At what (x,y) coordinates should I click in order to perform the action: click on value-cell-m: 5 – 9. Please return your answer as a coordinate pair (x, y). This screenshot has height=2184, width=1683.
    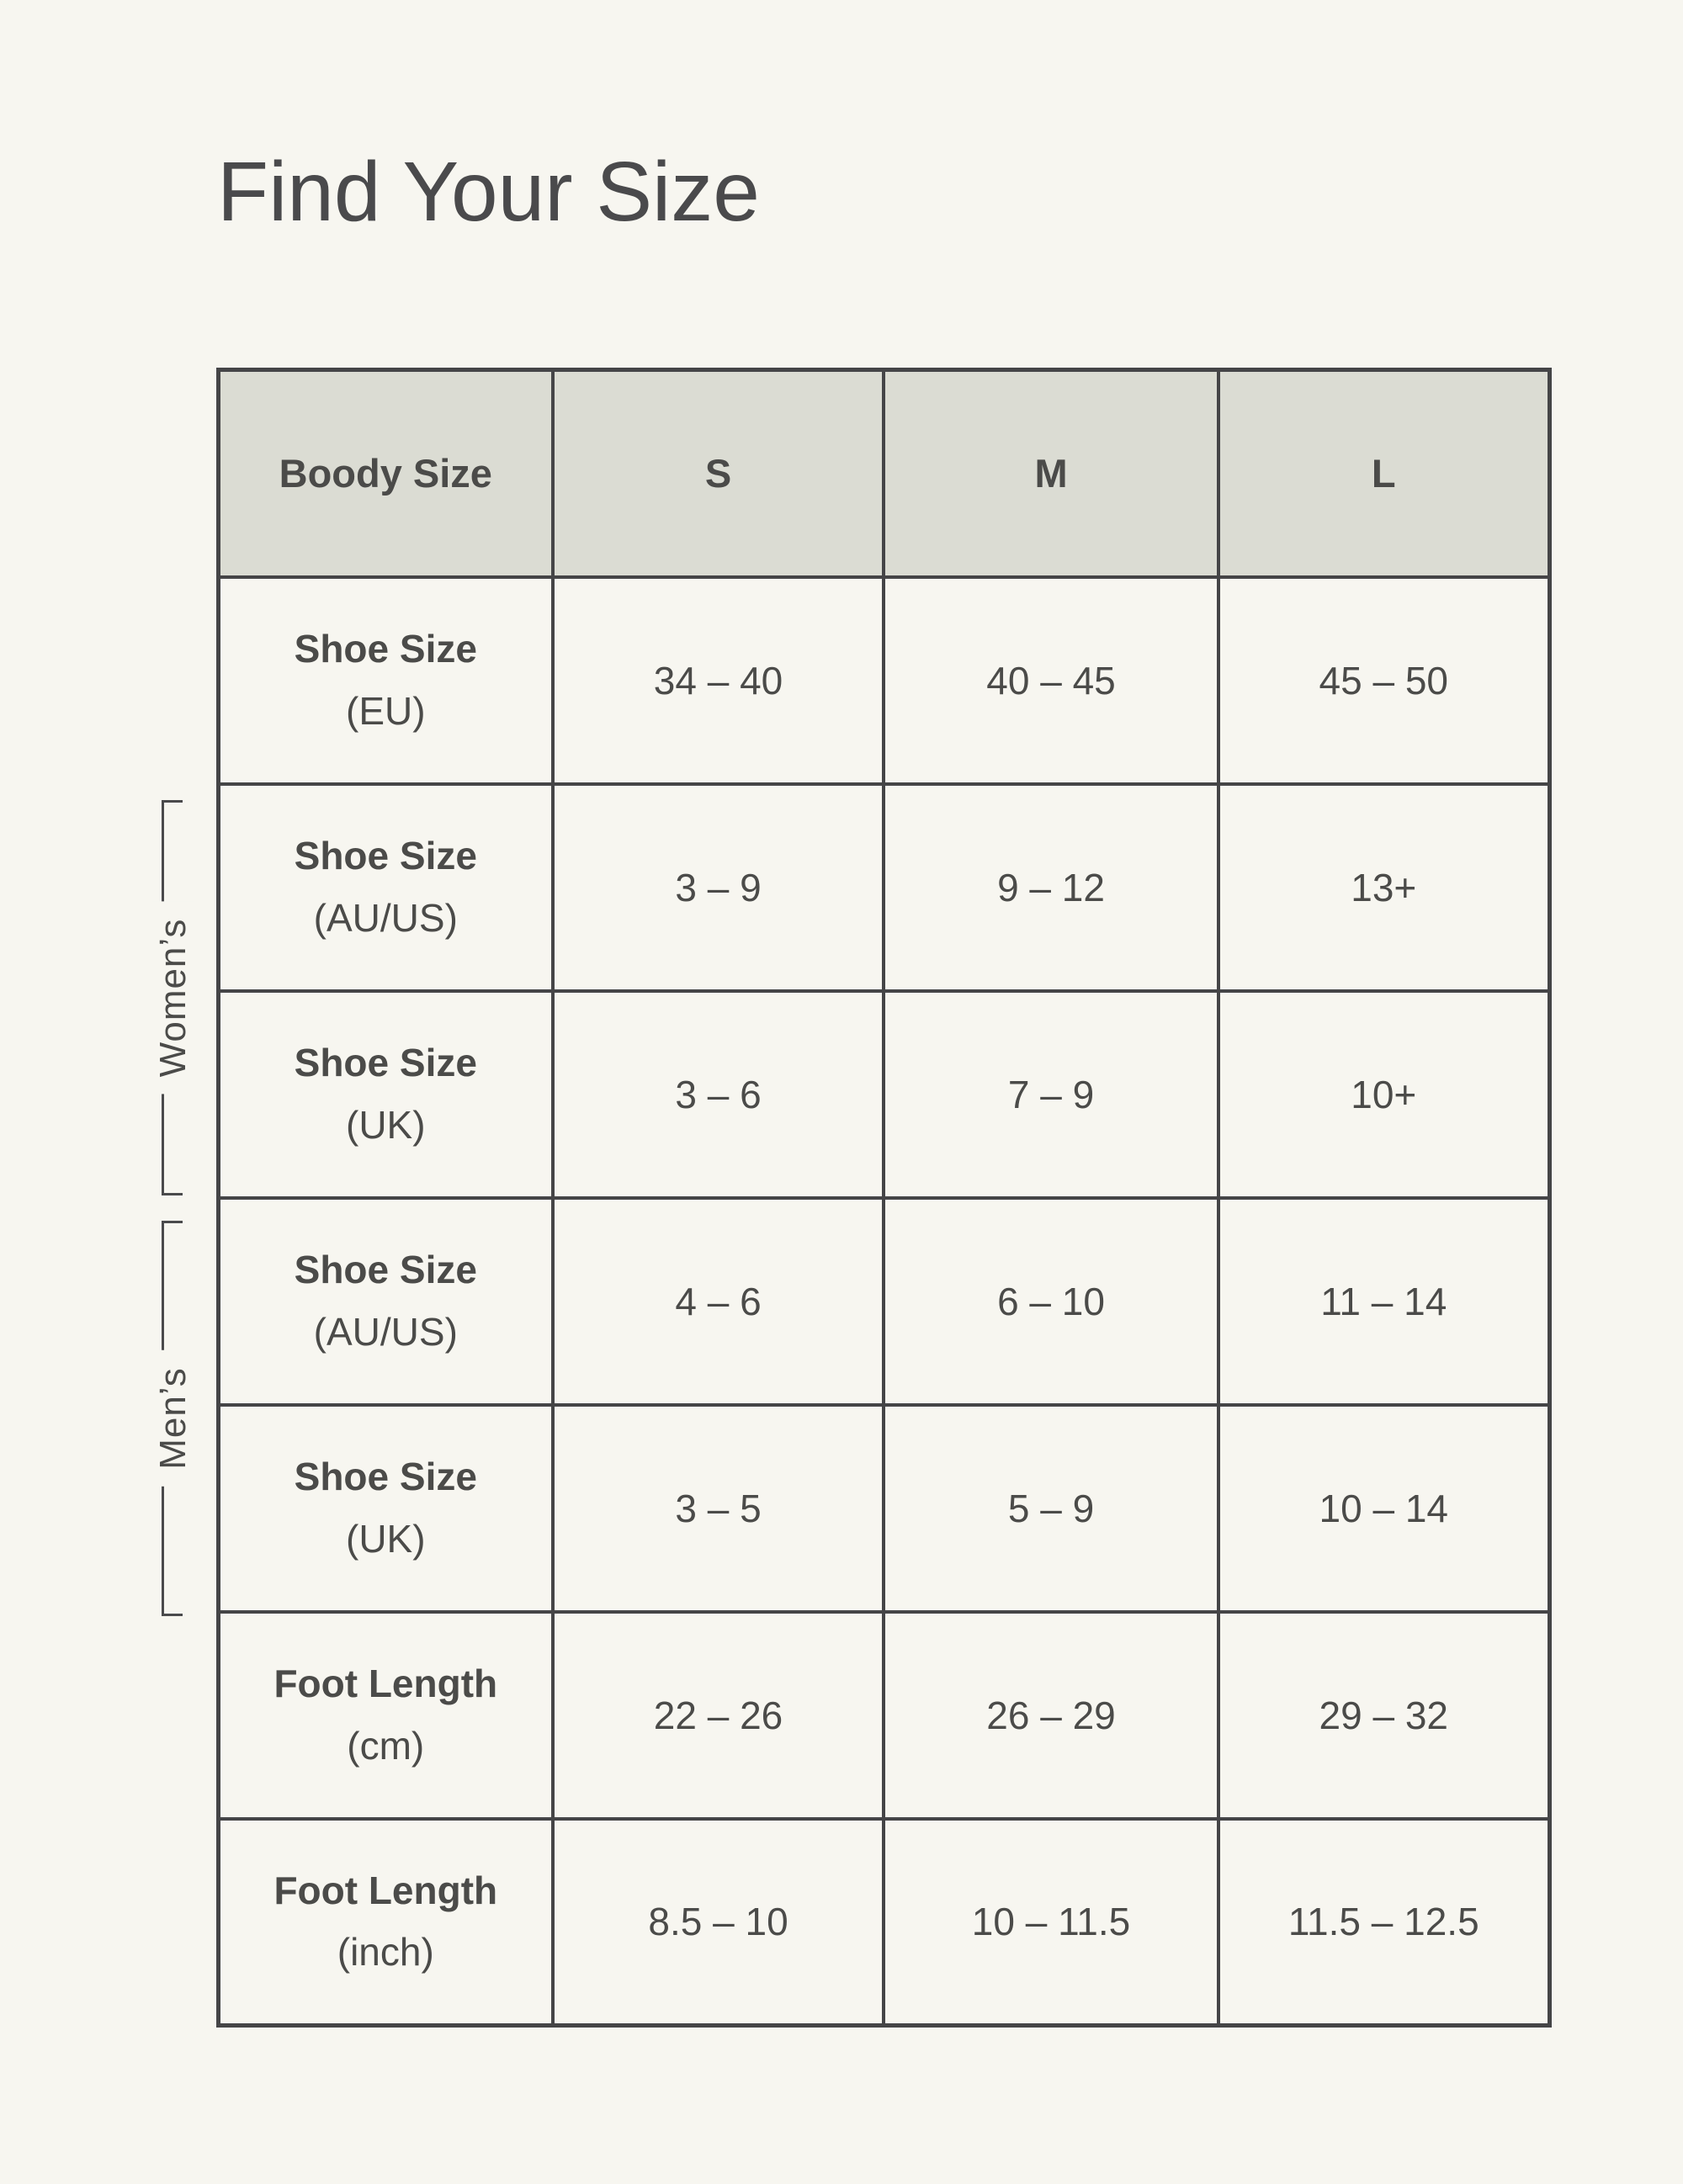
    Looking at the image, I should click on (1051, 1508).